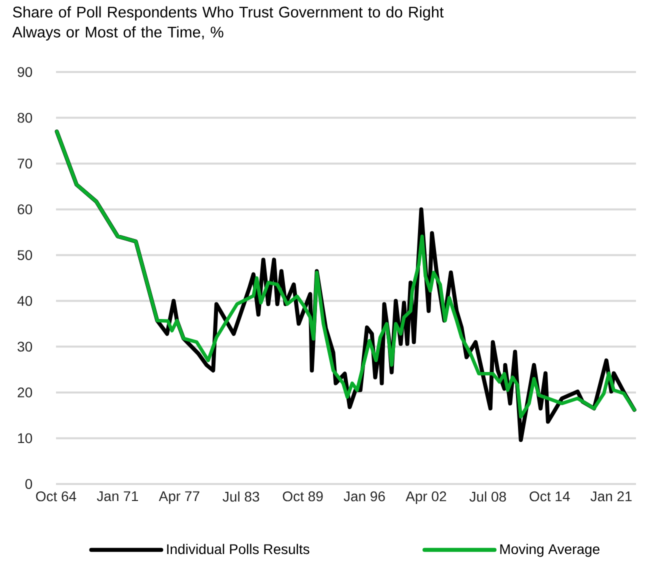 This screenshot has width=654, height=562. Describe the element at coordinates (238, 549) in the screenshot. I see `legend-label: Individual Polls Results` at that location.